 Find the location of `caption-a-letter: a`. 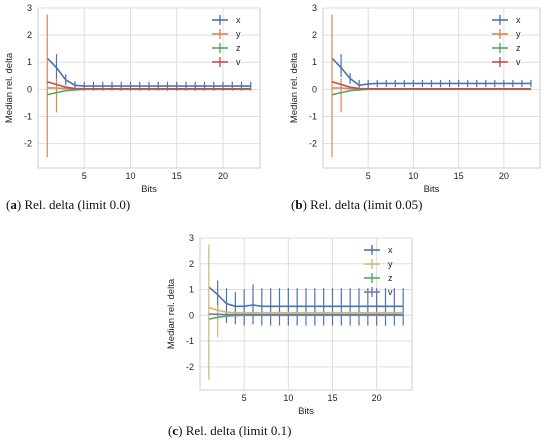

caption-a-letter: a is located at coordinates (13, 204).